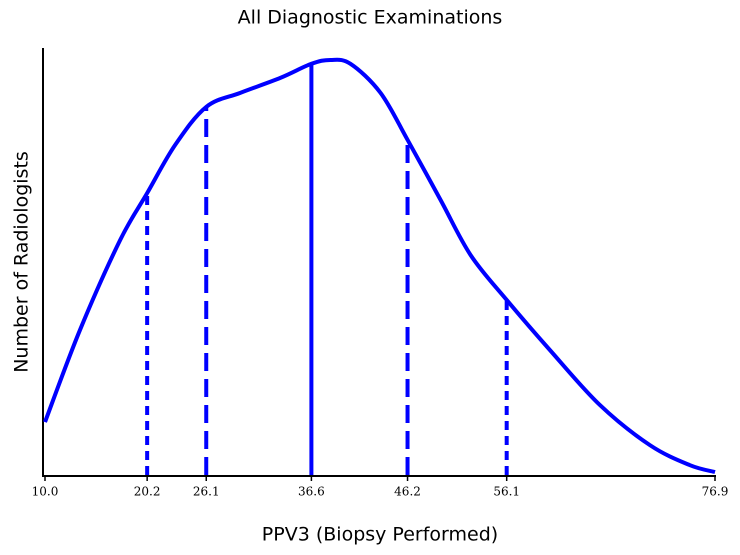 The width and height of the screenshot is (740, 555). Describe the element at coordinates (45, 492) in the screenshot. I see `x-tick-label: 10.0` at that location.